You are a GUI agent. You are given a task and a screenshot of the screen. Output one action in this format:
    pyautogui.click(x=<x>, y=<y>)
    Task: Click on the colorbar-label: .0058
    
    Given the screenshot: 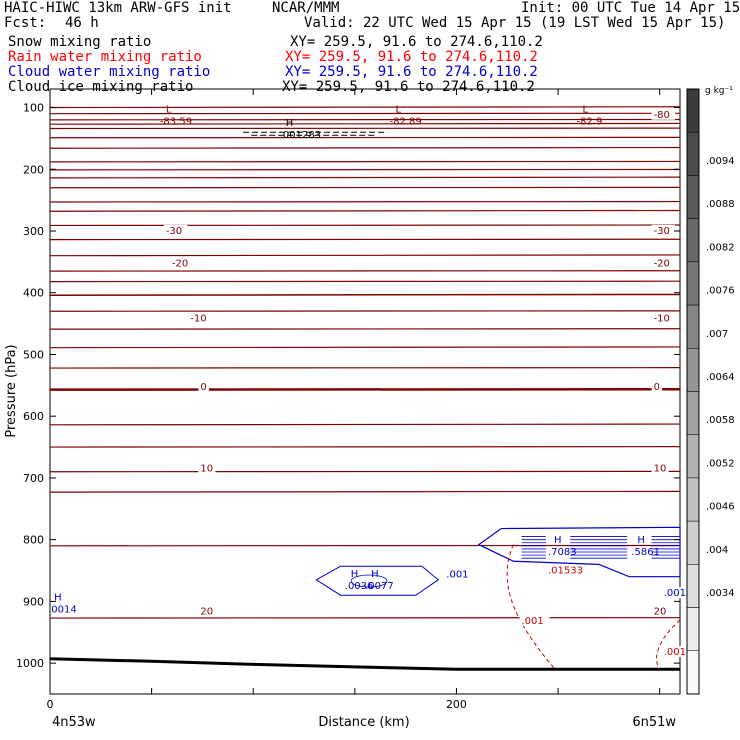 What is the action you would take?
    pyautogui.click(x=720, y=420)
    